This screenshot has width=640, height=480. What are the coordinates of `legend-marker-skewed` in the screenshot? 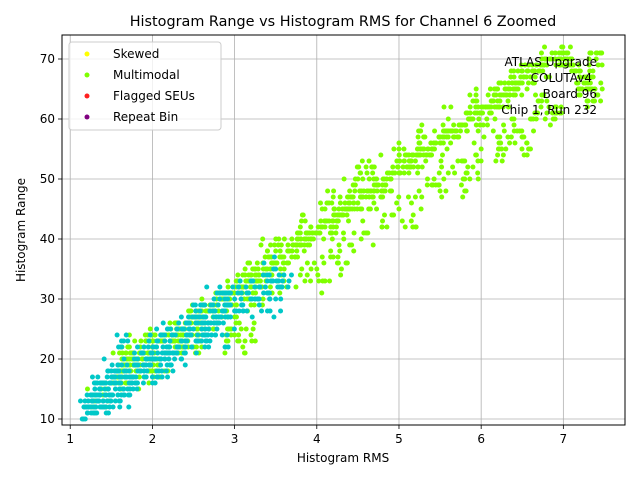 It's located at (87, 54).